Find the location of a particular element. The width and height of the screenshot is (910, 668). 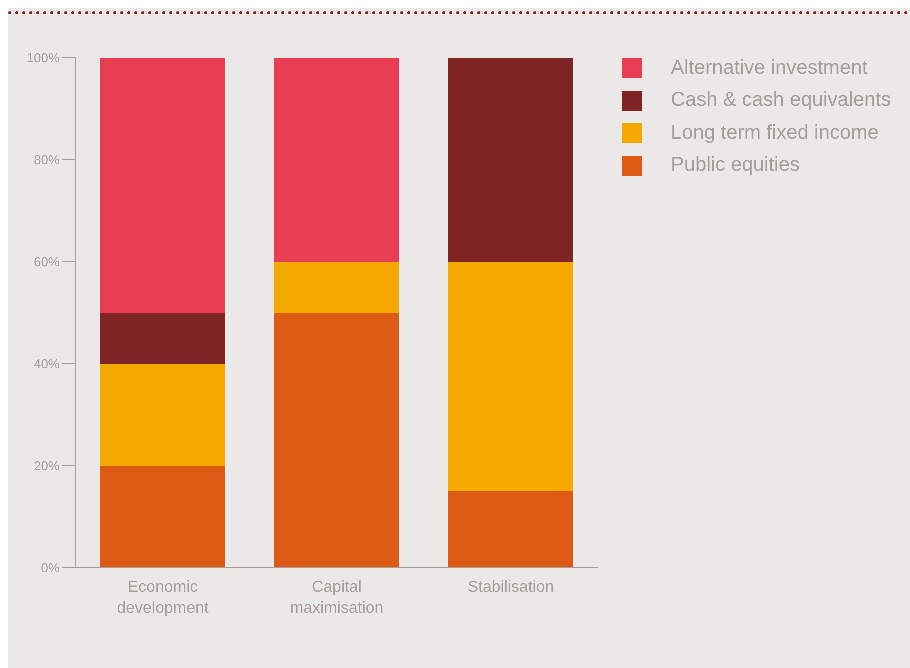

legend-label: Public equities is located at coordinates (735, 166).